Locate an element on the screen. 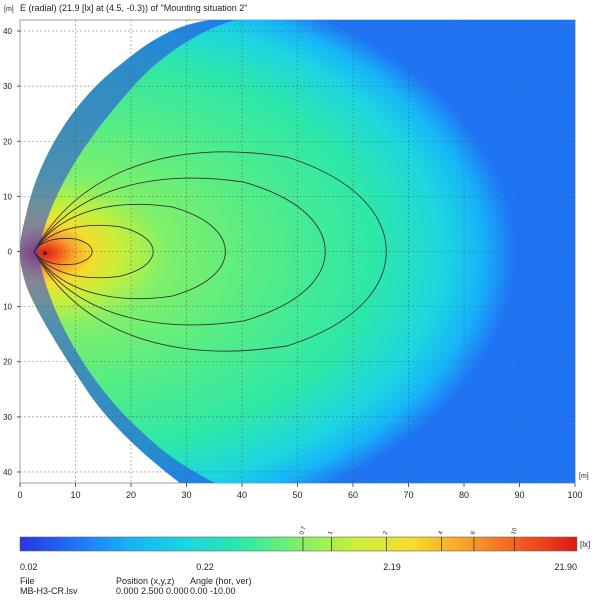 The height and width of the screenshot is (600, 600). colorbar-unit: [lx] is located at coordinates (585, 544).